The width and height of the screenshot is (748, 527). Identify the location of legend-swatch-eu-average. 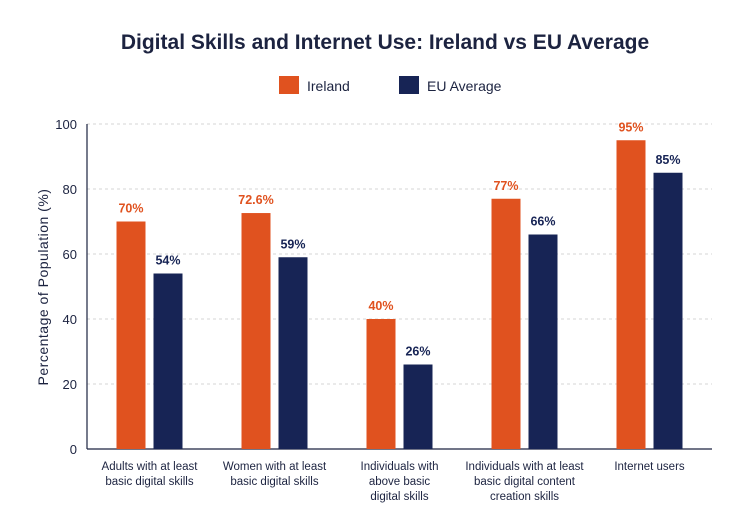
(409, 85).